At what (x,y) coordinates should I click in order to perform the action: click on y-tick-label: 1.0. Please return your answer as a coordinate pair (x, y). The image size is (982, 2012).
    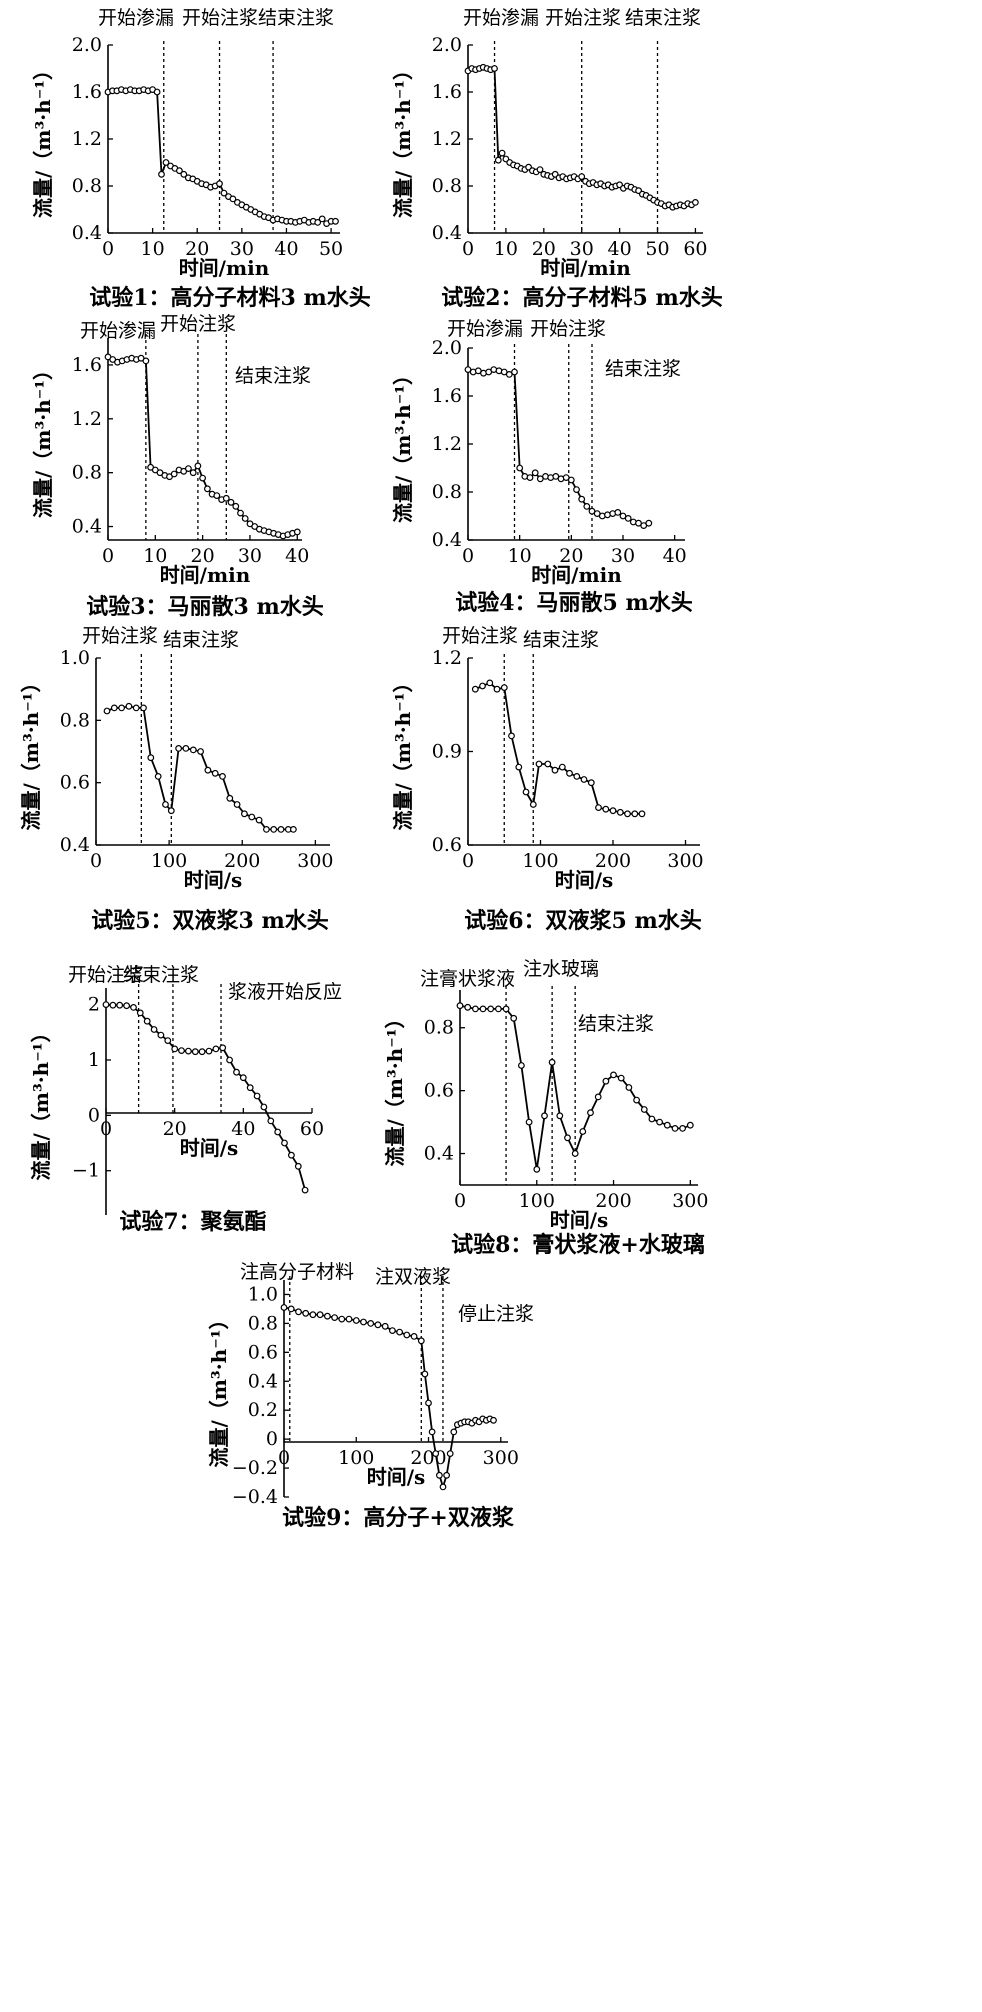
    Looking at the image, I should click on (75, 658).